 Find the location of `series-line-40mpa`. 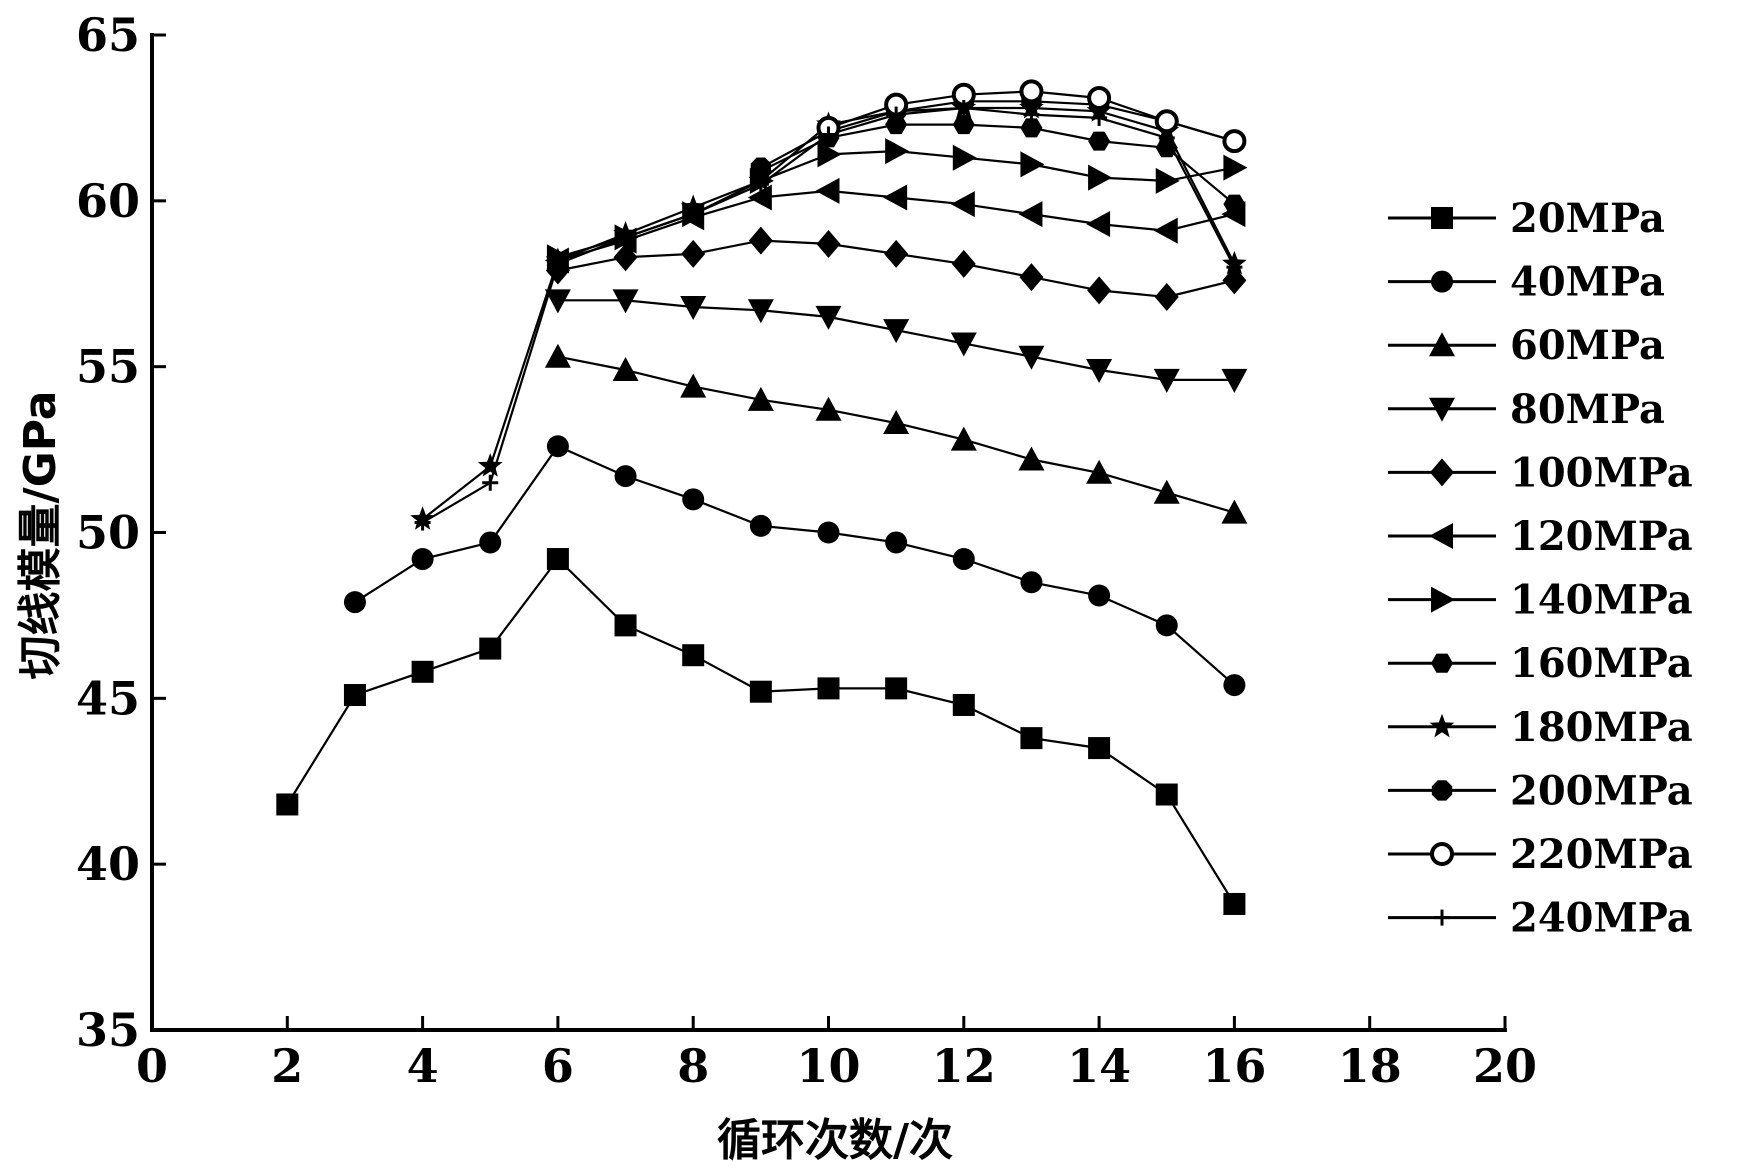

series-line-40mpa is located at coordinates (795, 565).